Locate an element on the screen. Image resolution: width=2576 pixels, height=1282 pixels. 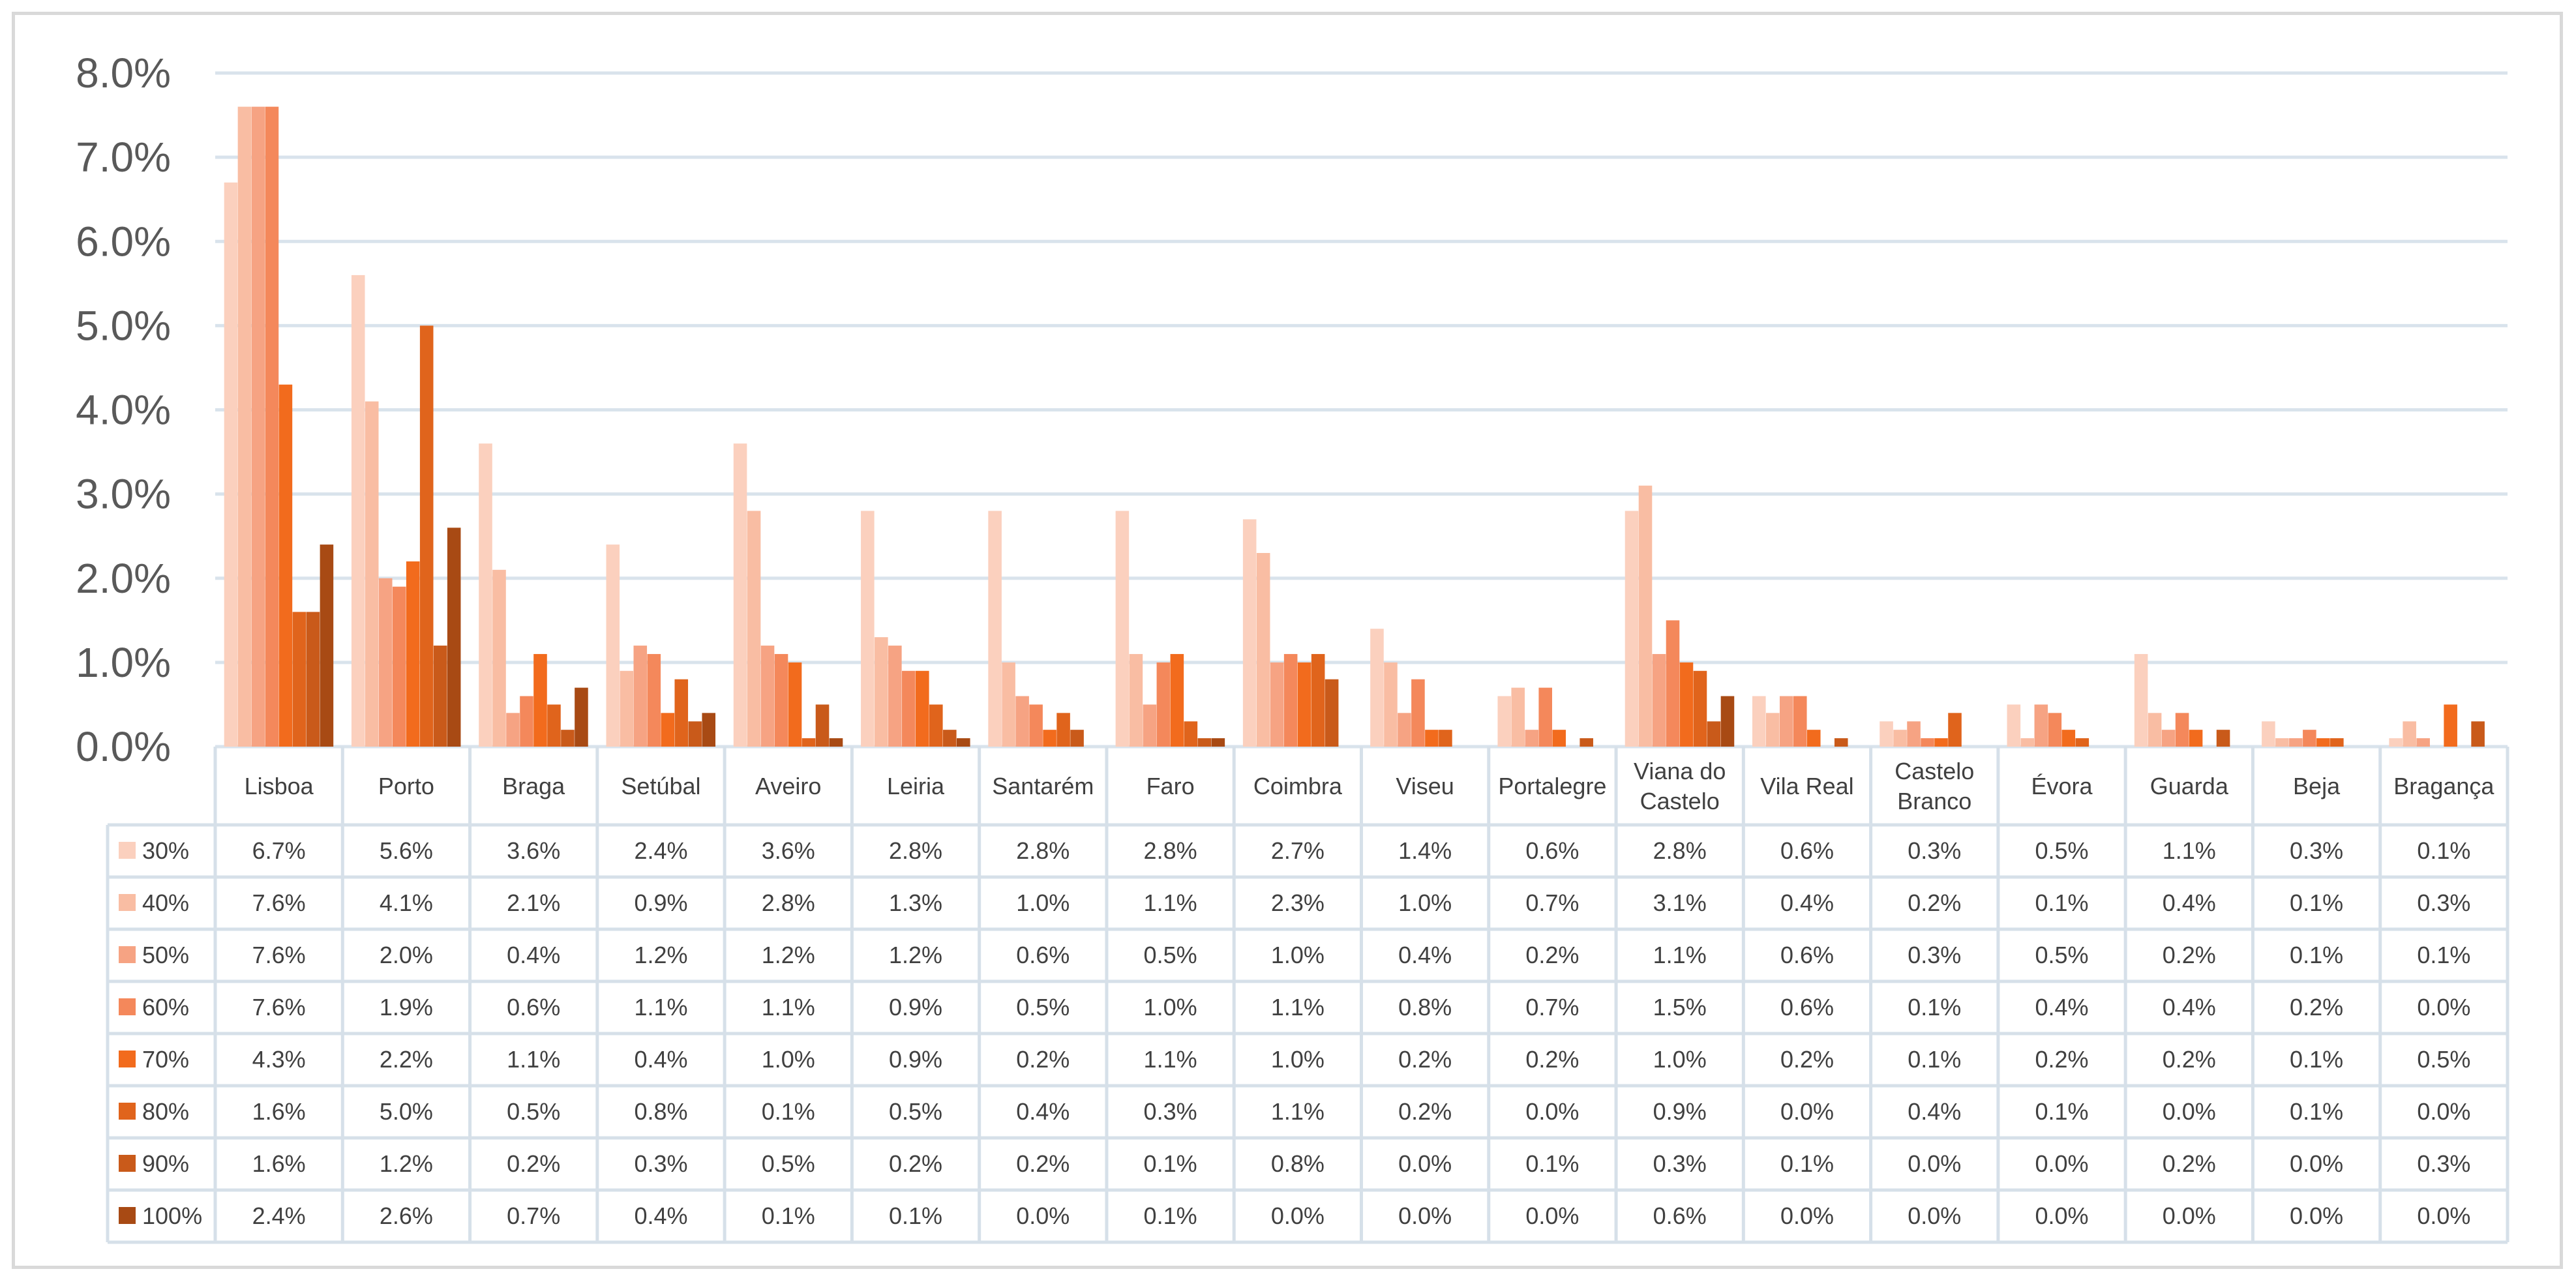
y-tick-label: 4.0% is located at coordinates (123, 410).